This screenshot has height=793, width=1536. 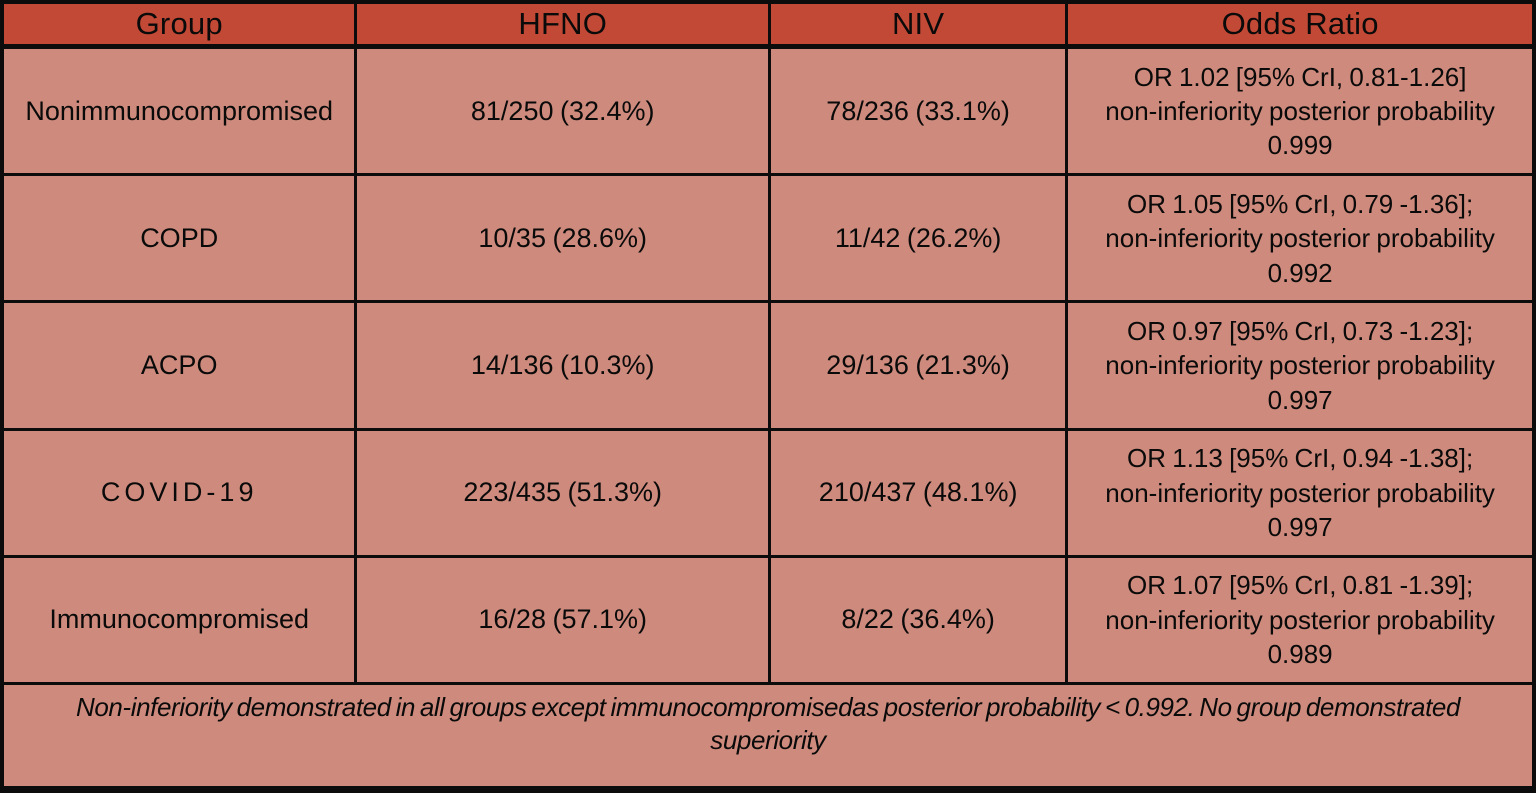 I want to click on odds-ratio-line: OR 1.07 [95% CrI, 0.81 -1.39];, so click(x=1300, y=585).